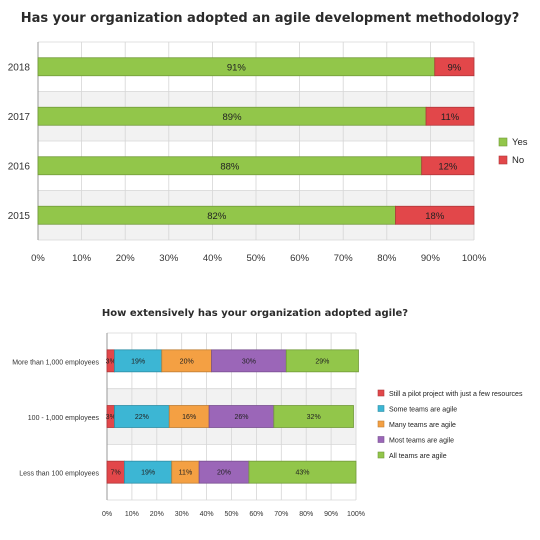 The height and width of the screenshot is (540, 540). What do you see at coordinates (19, 216) in the screenshot?
I see `category-label: 2015` at bounding box center [19, 216].